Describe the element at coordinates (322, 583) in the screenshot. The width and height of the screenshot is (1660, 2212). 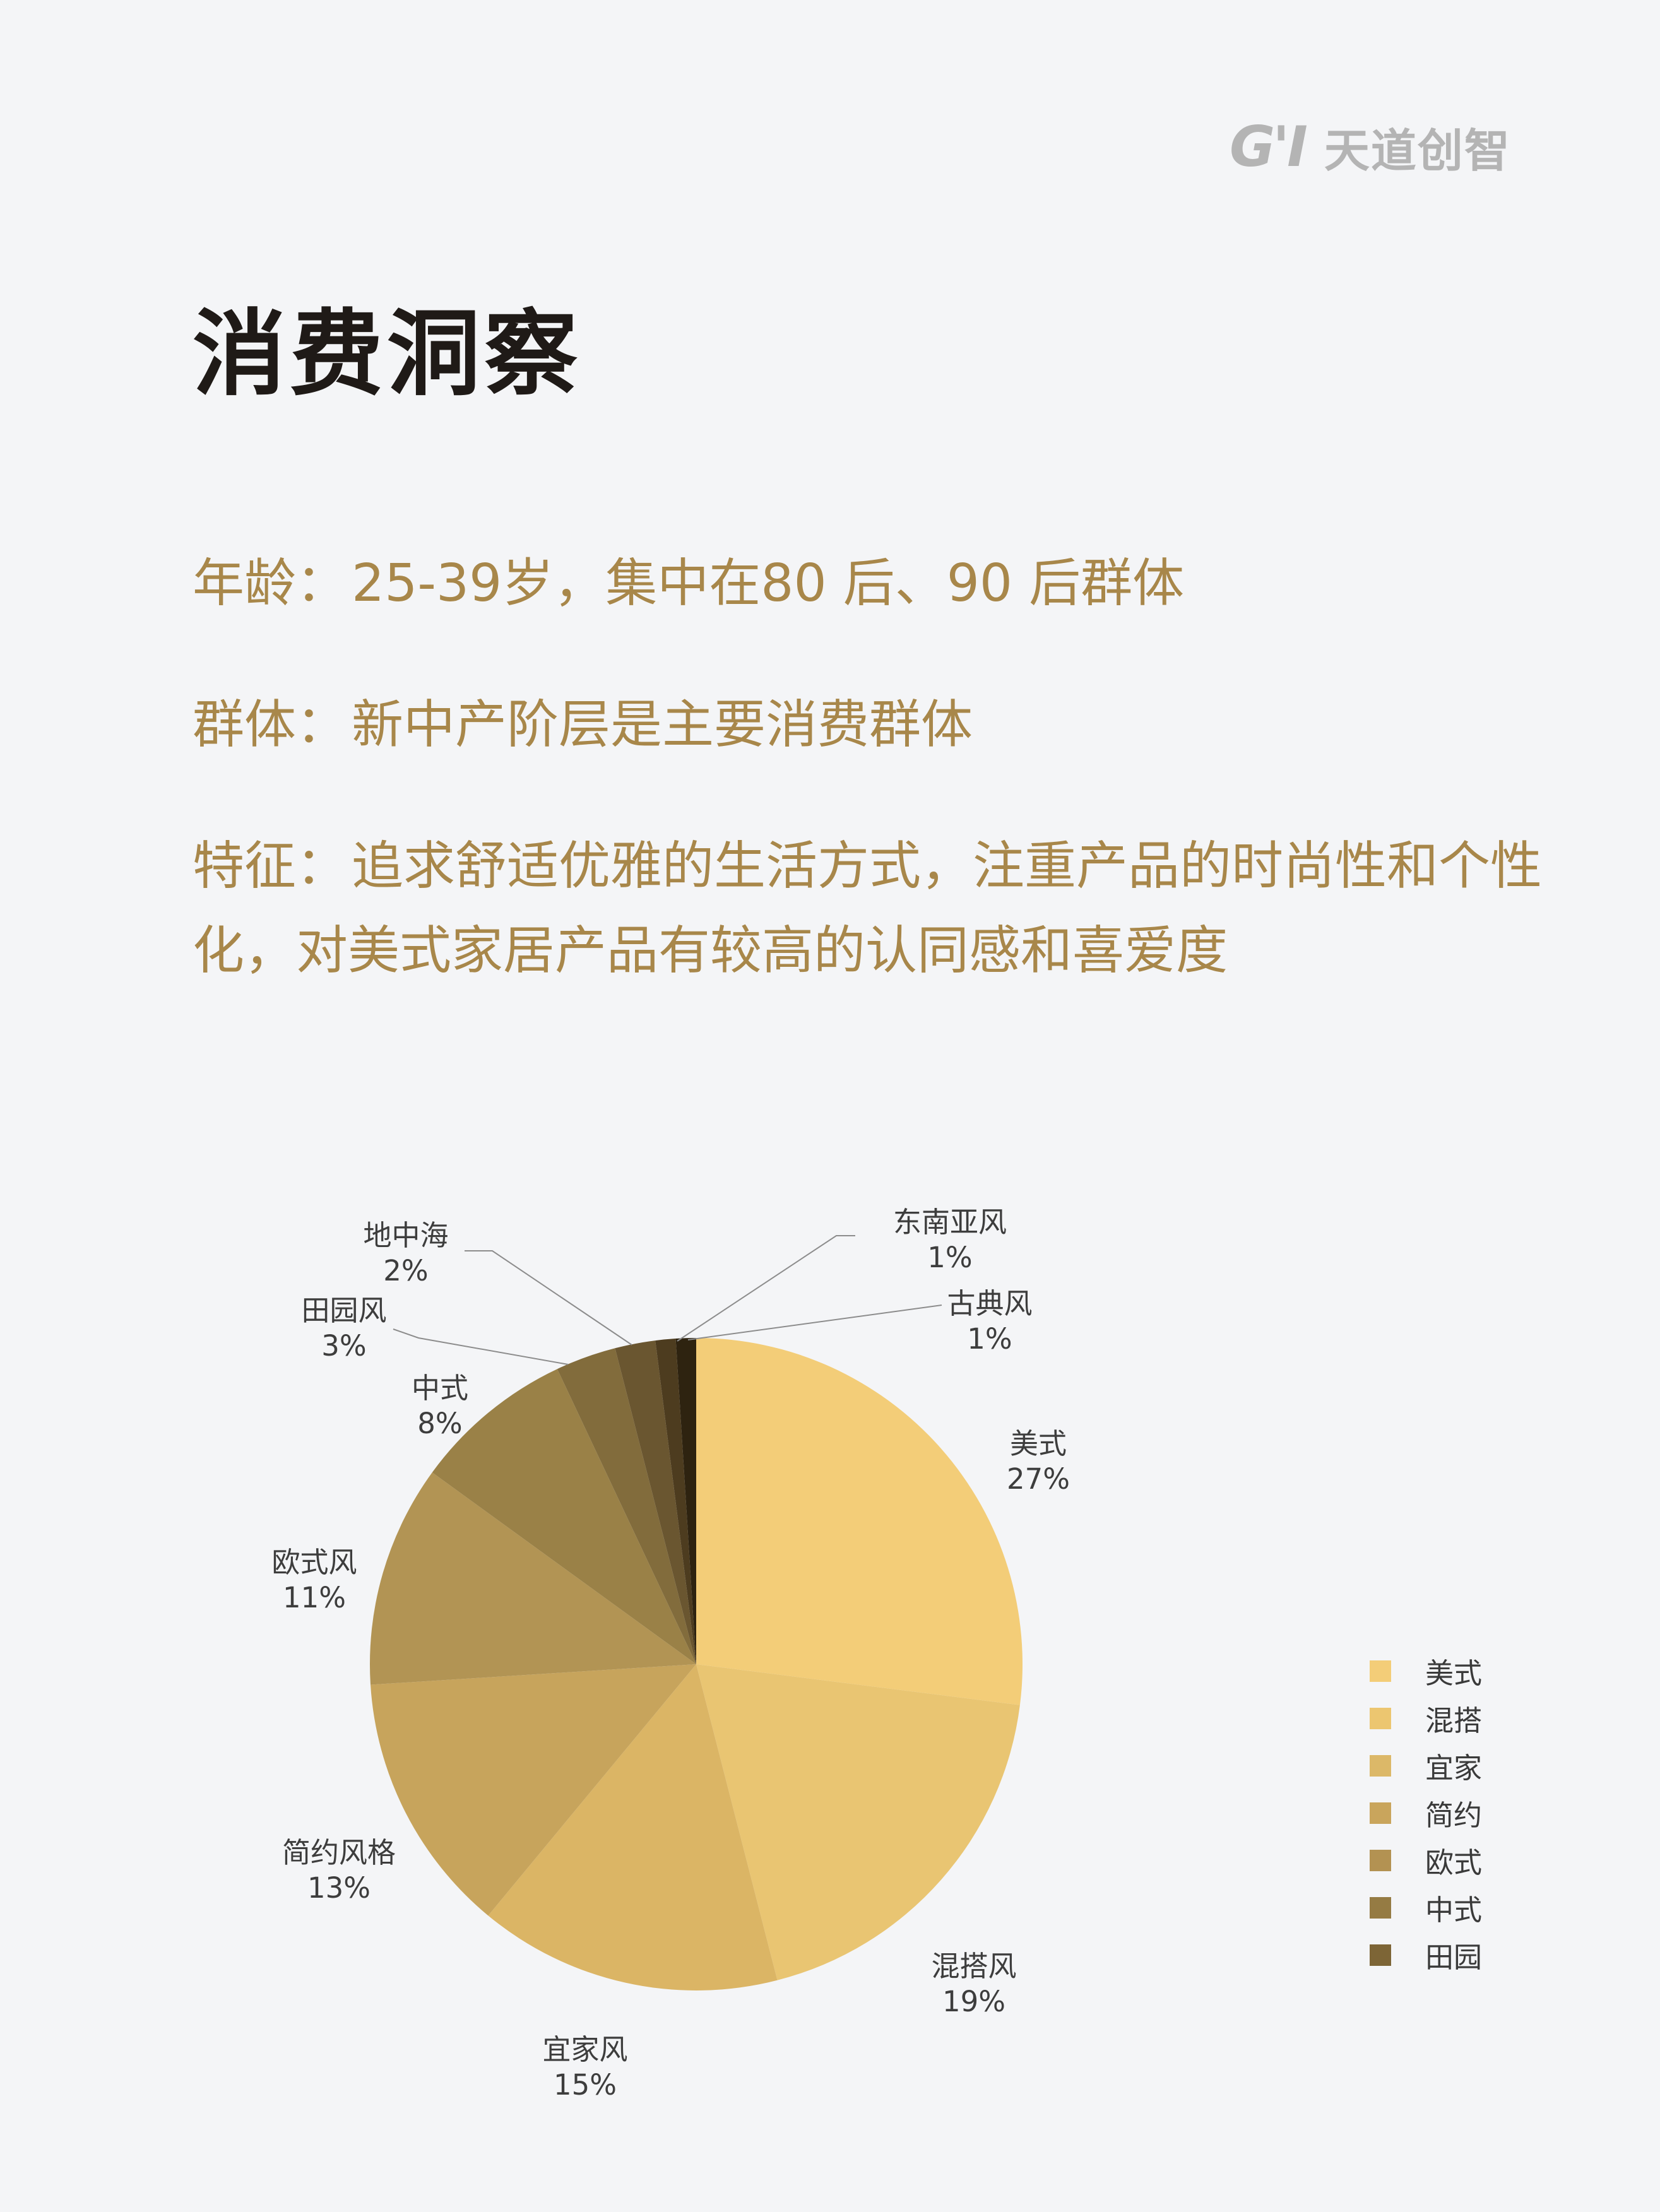
I see `info-age-colon: ：` at that location.